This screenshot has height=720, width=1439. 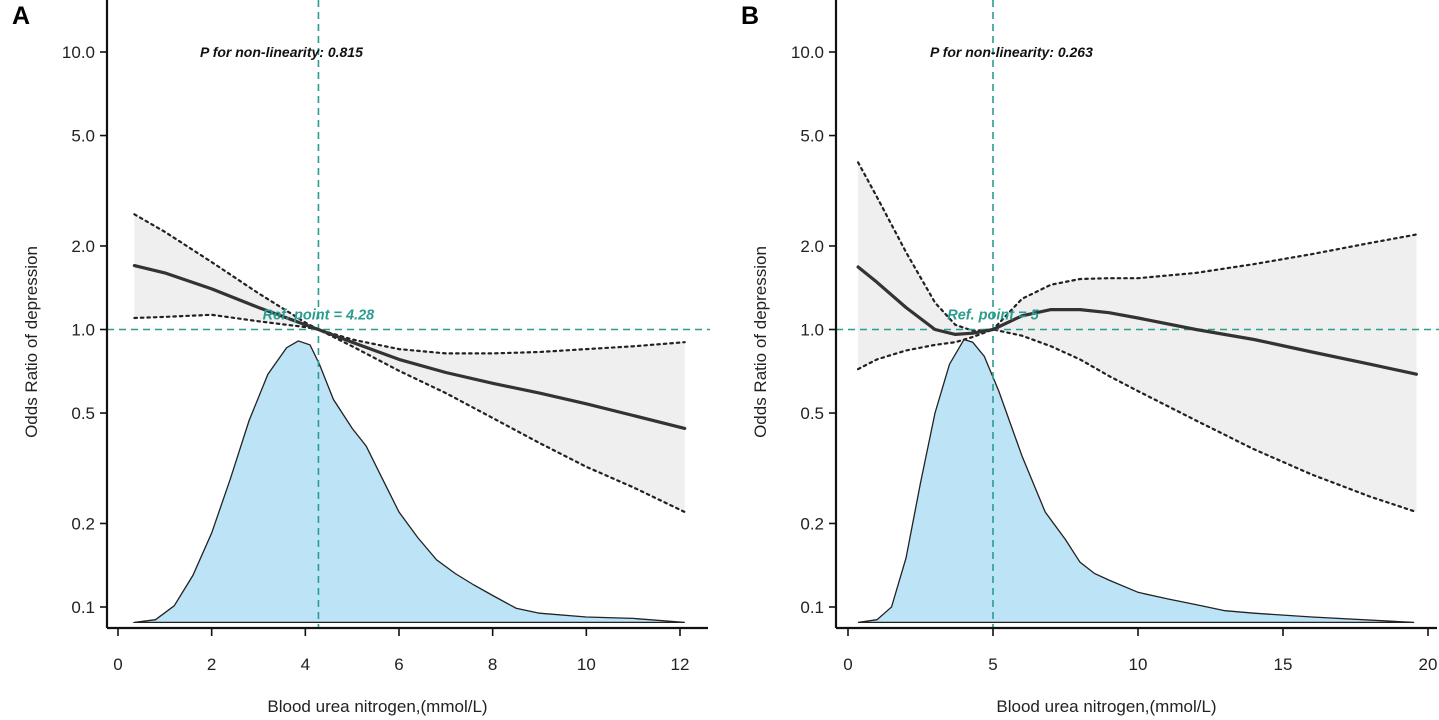 What do you see at coordinates (680, 664) in the screenshot?
I see `x-tick-label-6: 12` at bounding box center [680, 664].